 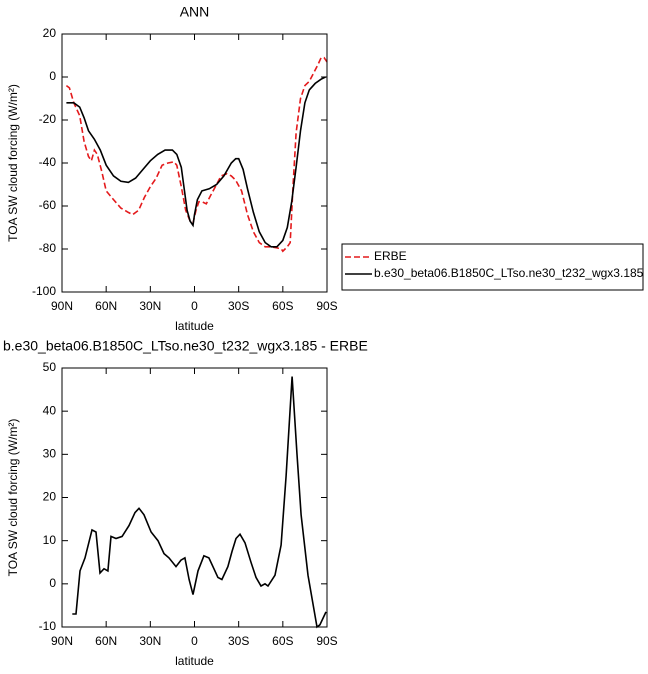 I want to click on y-tick-label: -60, so click(x=48, y=205).